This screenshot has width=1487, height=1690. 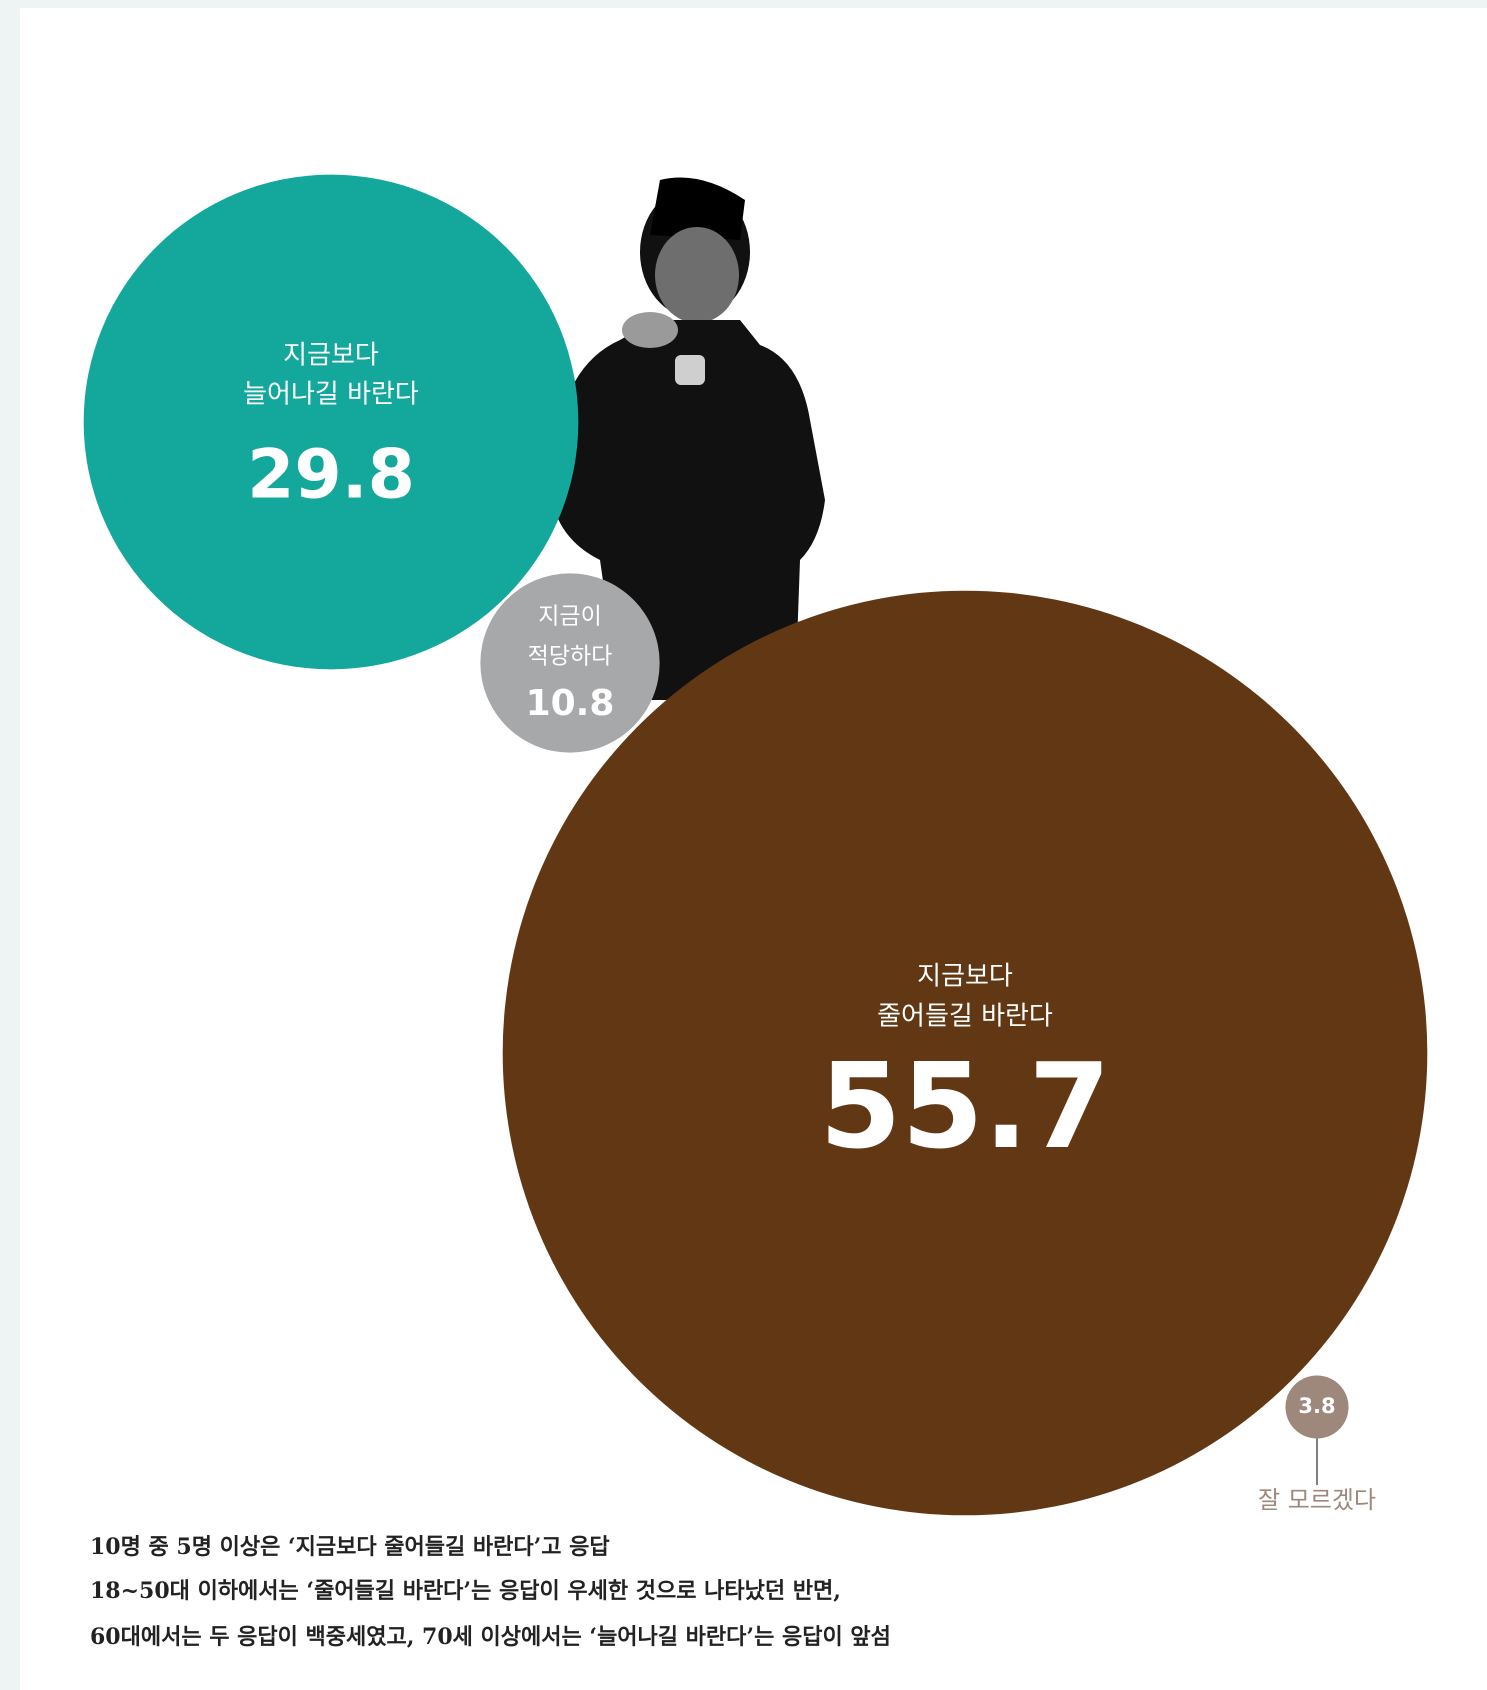 I want to click on value-label: 10.8, so click(x=570, y=703).